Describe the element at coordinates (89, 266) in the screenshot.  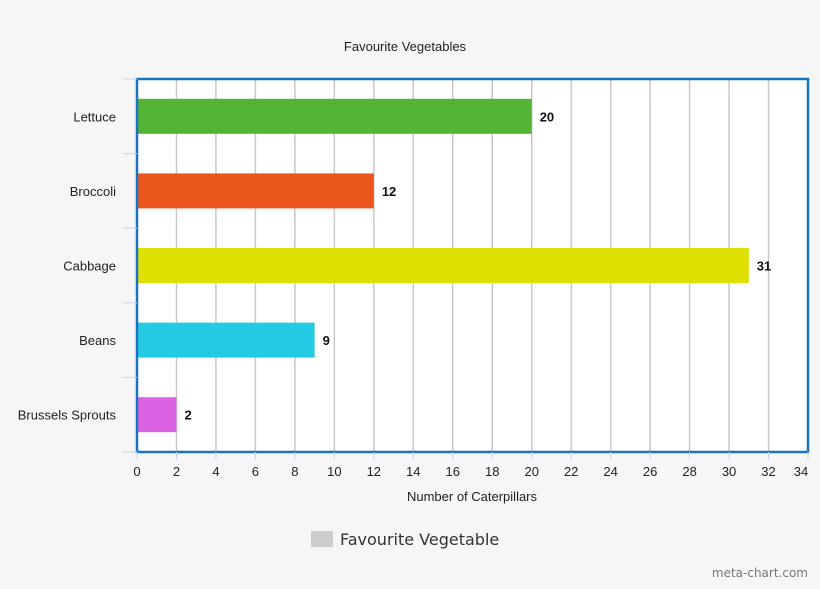
I see `y-category-label: Cabbage` at that location.